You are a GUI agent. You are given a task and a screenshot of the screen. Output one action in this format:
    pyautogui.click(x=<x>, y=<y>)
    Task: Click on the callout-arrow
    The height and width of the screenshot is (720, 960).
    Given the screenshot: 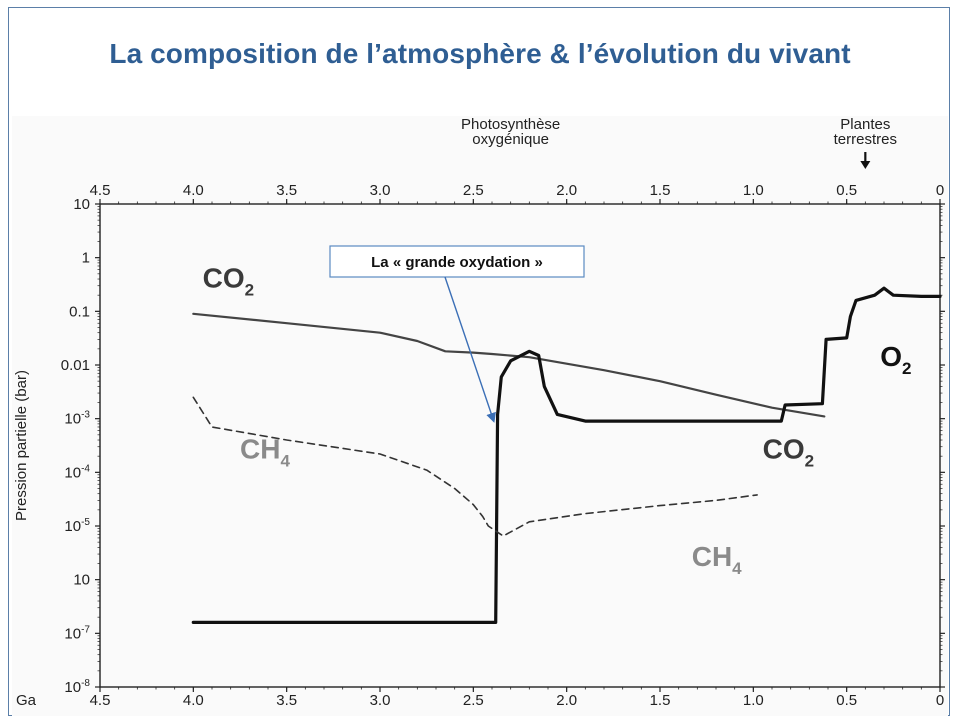 What is the action you would take?
    pyautogui.click(x=470, y=349)
    